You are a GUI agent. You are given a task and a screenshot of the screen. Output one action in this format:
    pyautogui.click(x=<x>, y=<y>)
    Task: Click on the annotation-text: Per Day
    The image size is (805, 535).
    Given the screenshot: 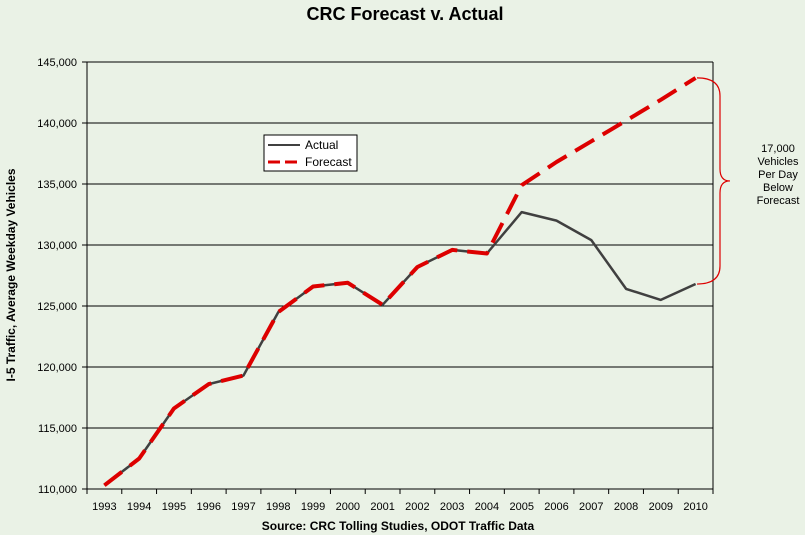 What is the action you would take?
    pyautogui.click(x=778, y=175)
    